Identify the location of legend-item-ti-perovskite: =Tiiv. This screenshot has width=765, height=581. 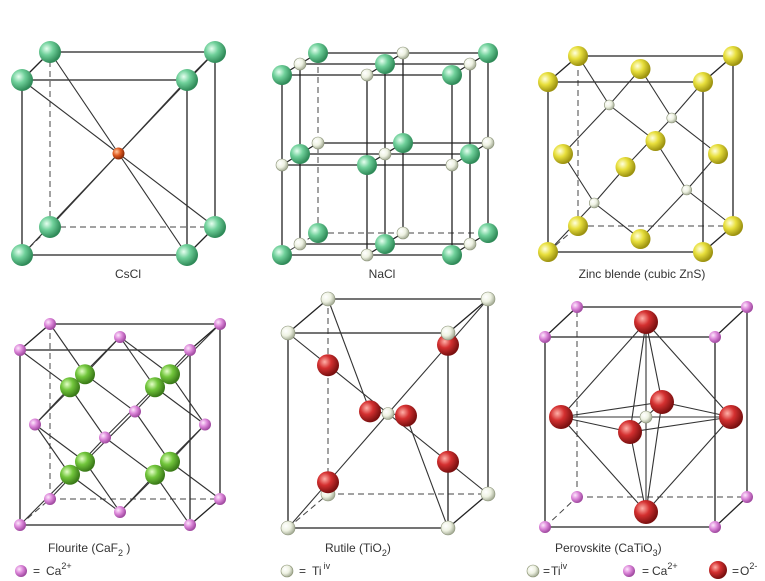
(547, 569).